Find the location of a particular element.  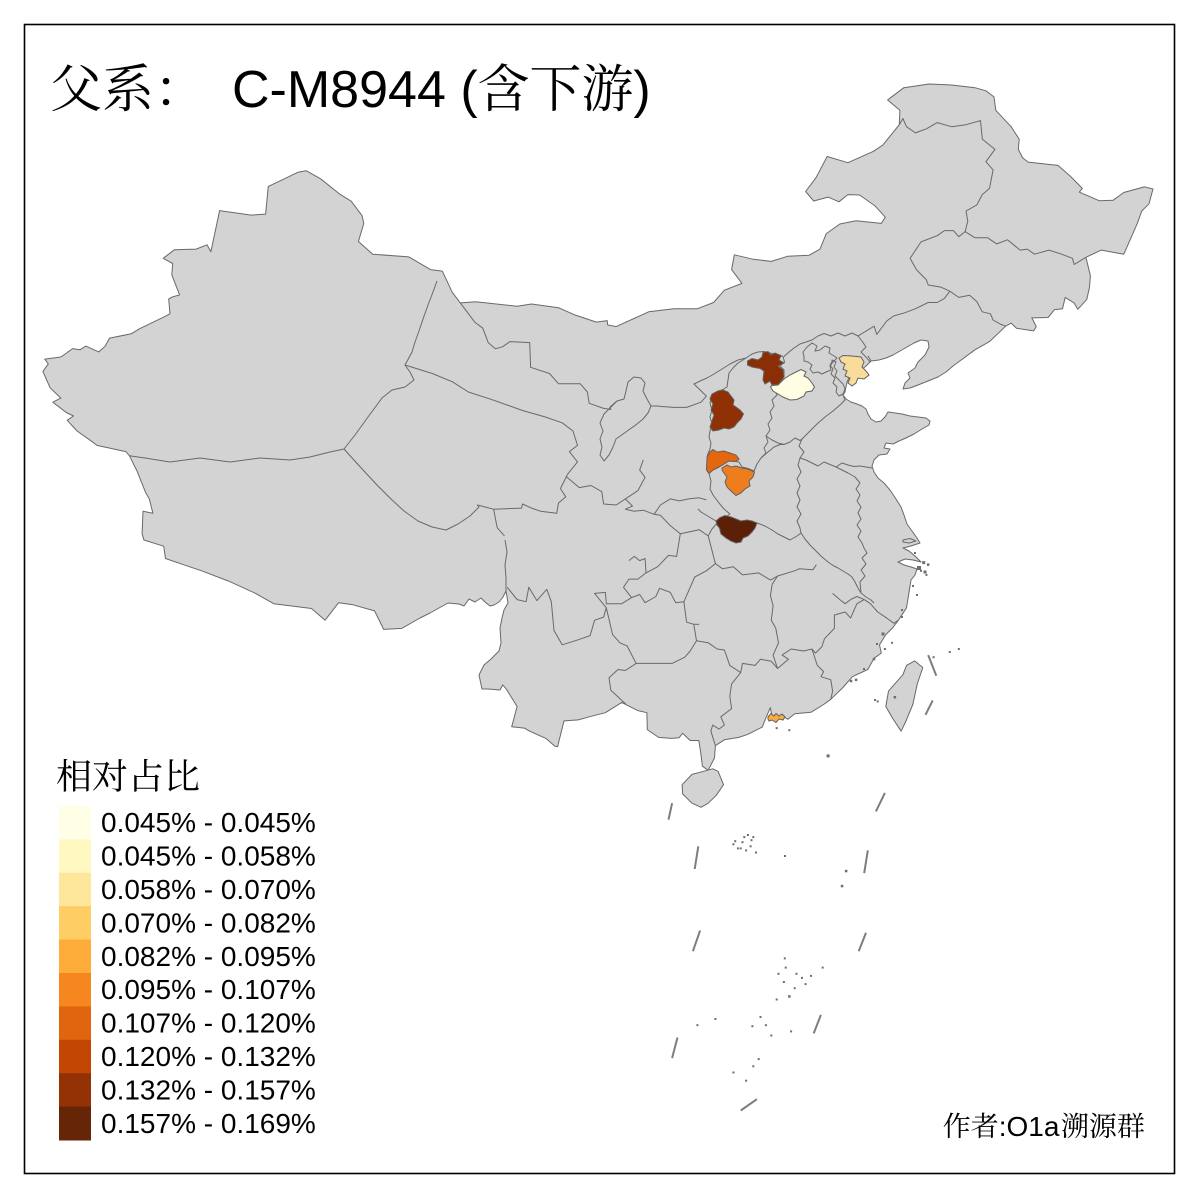

svg-text: 0.058% - 0.070% is located at coordinates (208, 889).